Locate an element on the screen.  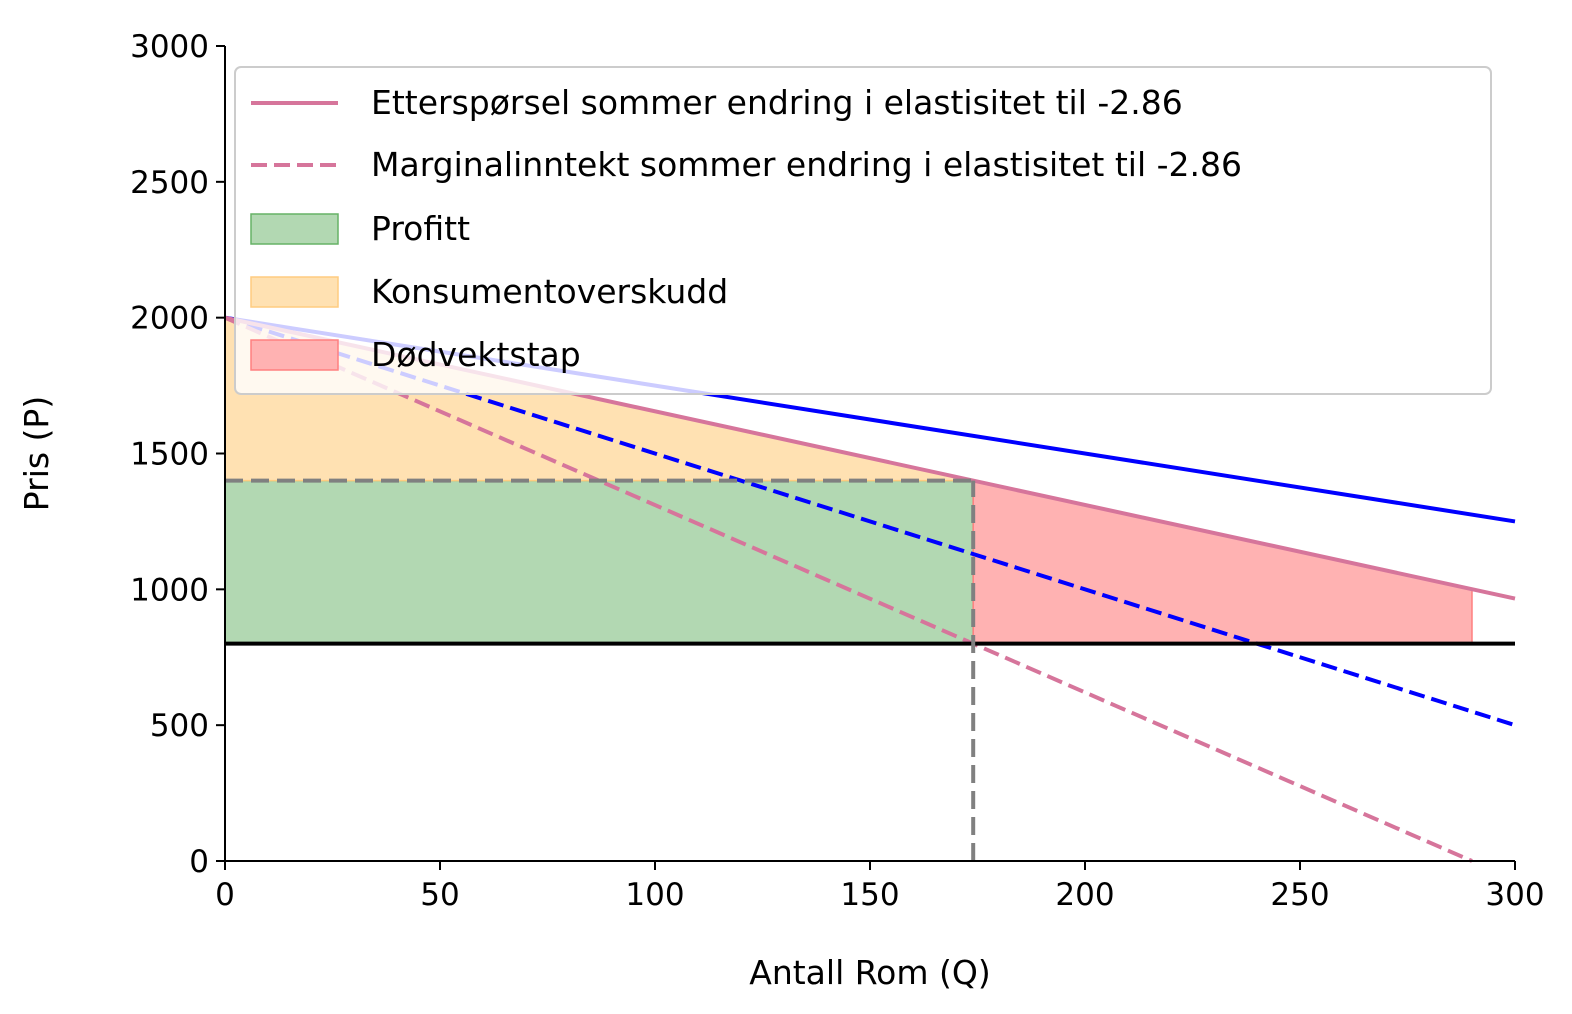
x-tick-label: 100 is located at coordinates (654, 895).